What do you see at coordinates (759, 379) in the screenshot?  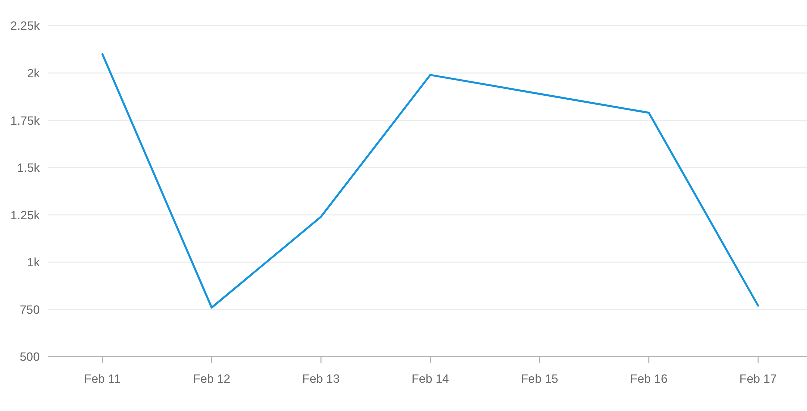 I see `x-tick-label: Feb 17` at bounding box center [759, 379].